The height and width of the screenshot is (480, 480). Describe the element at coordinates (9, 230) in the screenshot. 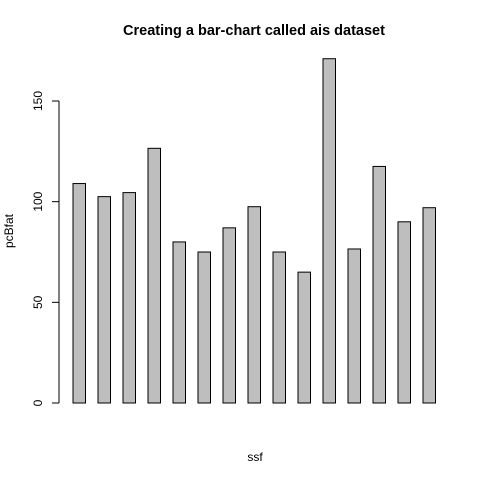

I see `y-axis-label: pcBfat` at that location.